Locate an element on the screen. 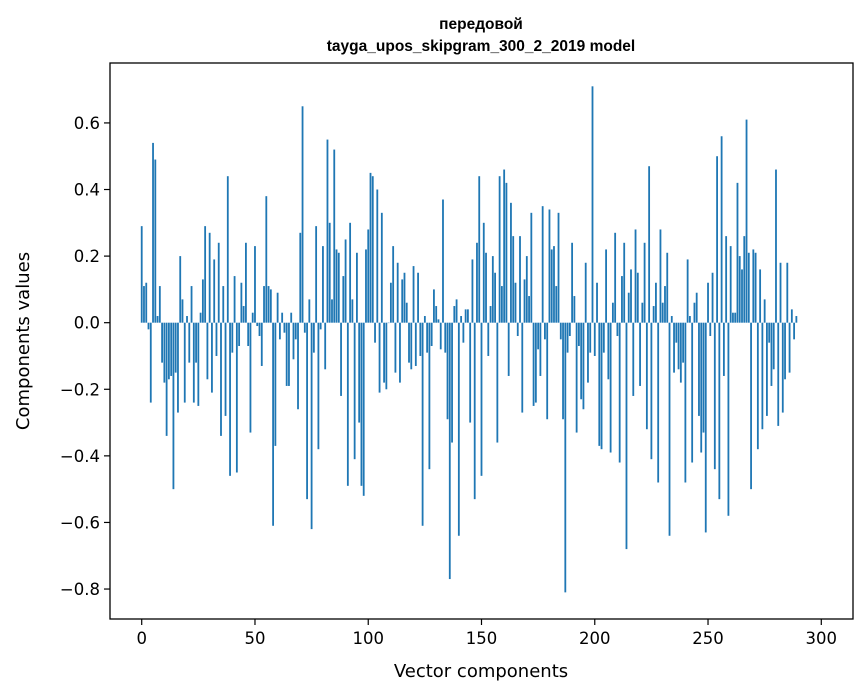  y-axis-ticks: −0.8 −0.6 −0.4 −0.2 0.0 0.2 0.4 0.6 is located at coordinates (85, 356).